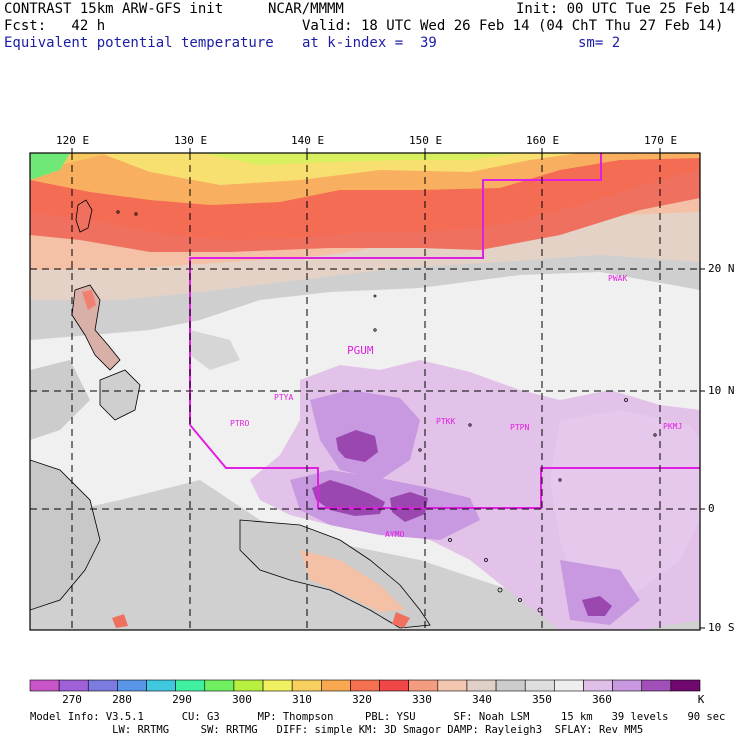 The height and width of the screenshot is (740, 740). Describe the element at coordinates (73, 140) in the screenshot. I see `lon-label: 120 E` at that location.